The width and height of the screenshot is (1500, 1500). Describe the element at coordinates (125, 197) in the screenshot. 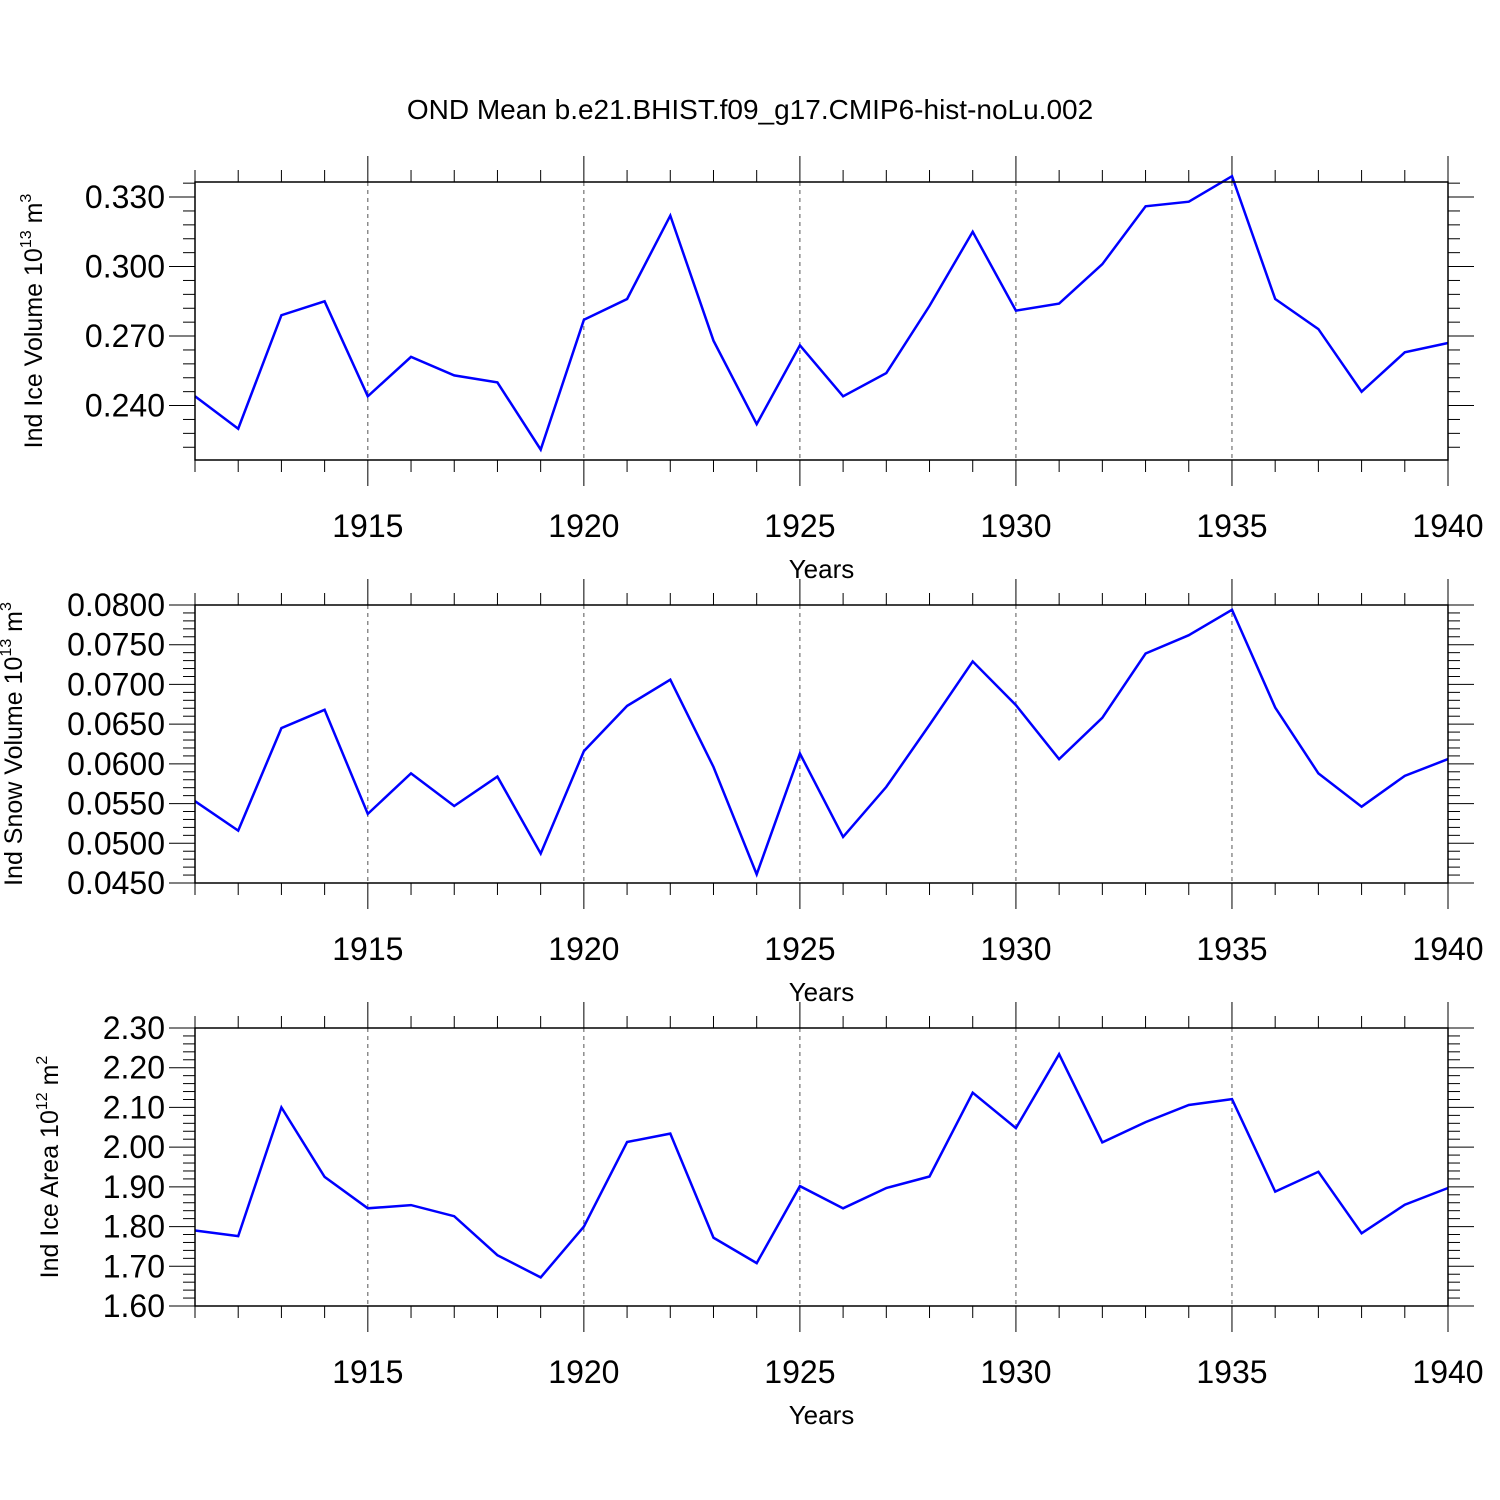

I see `y-tick-label: 0.330` at that location.